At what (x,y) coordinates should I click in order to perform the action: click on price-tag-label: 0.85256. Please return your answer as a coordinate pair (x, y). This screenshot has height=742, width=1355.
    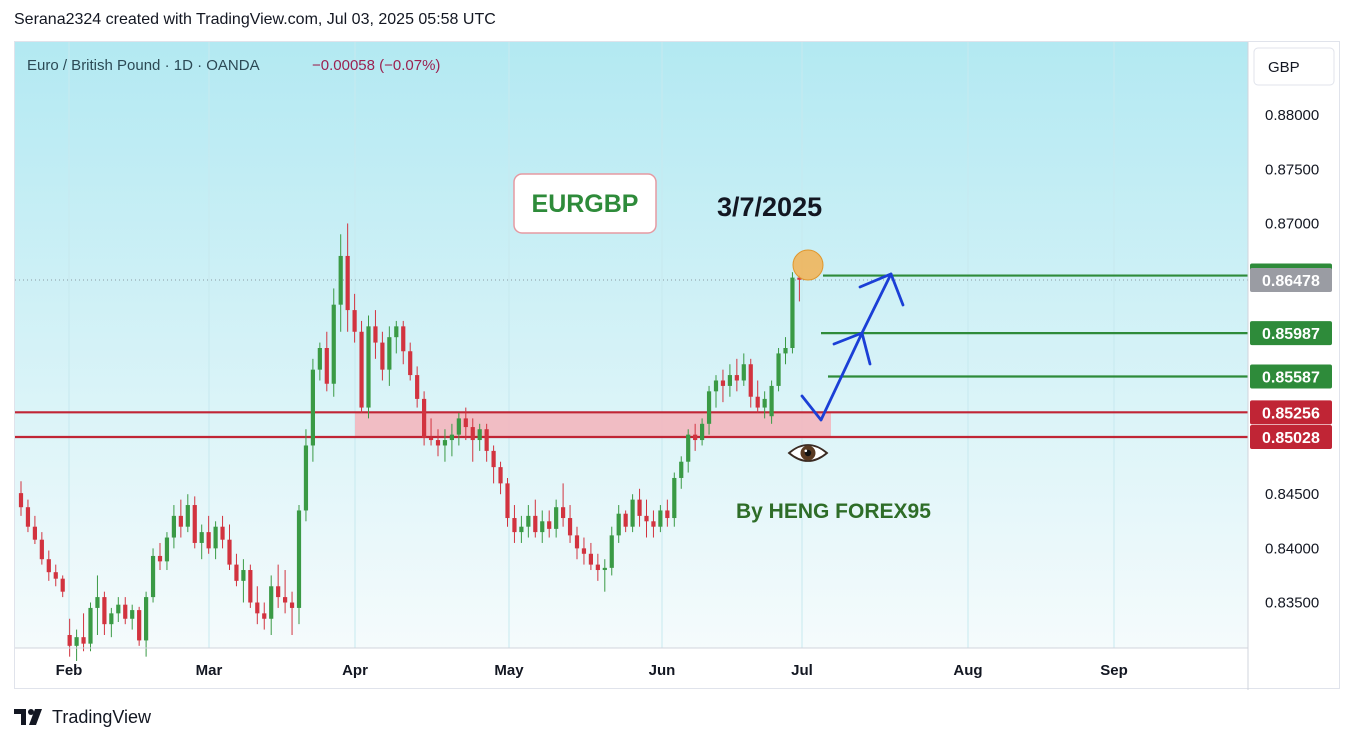
    Looking at the image, I should click on (1291, 413).